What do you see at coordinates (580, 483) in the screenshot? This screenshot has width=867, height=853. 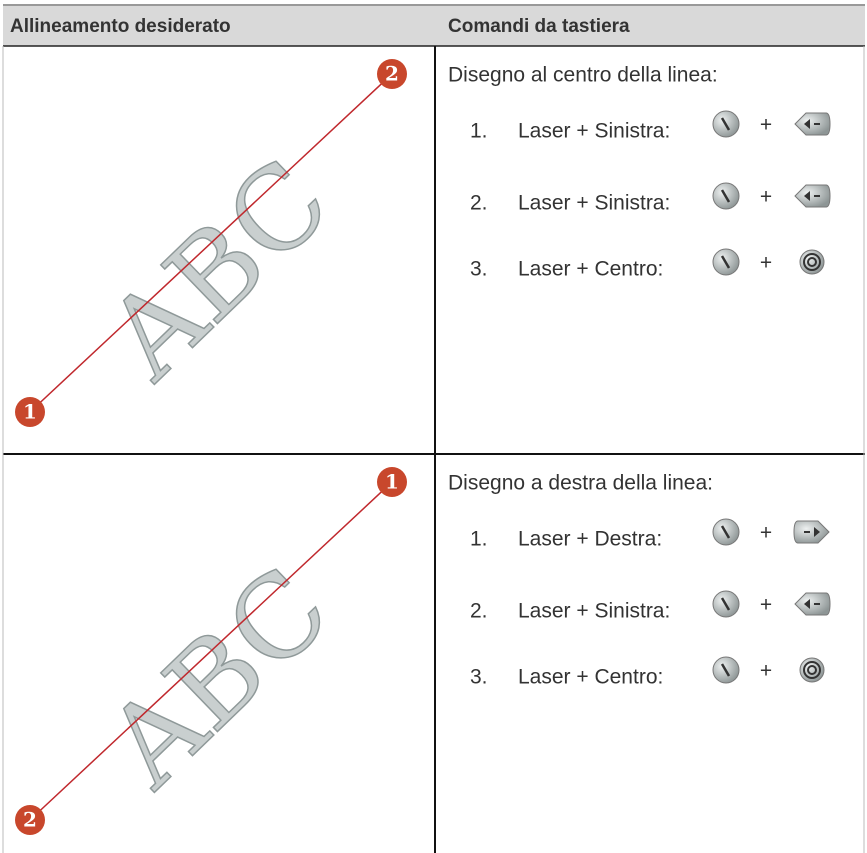 I see `row-description: Disegno a destra della linea:` at bounding box center [580, 483].